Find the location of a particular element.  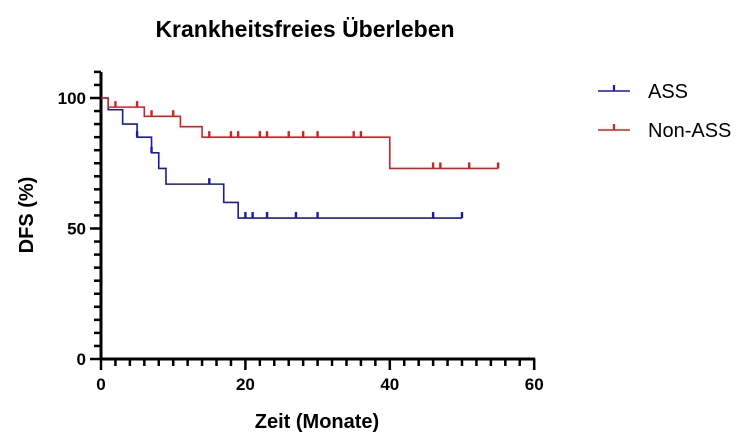

y-axis-label: DFS (%) is located at coordinates (27, 215).